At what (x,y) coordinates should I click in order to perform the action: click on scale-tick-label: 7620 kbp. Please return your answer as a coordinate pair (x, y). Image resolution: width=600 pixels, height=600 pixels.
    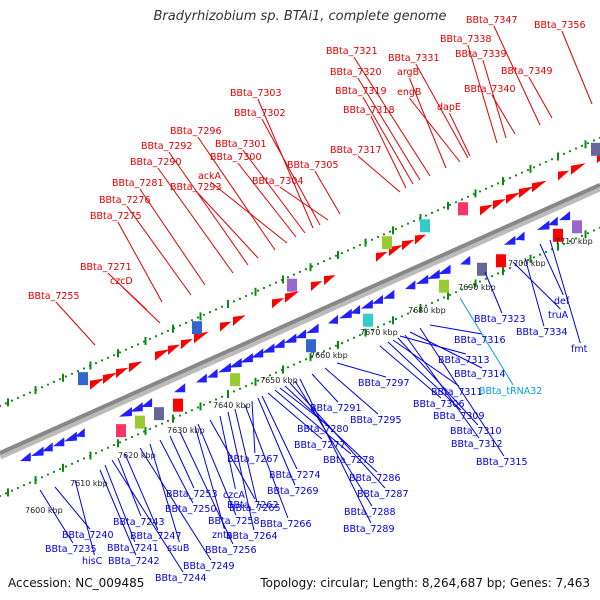
    Looking at the image, I should click on (137, 455).